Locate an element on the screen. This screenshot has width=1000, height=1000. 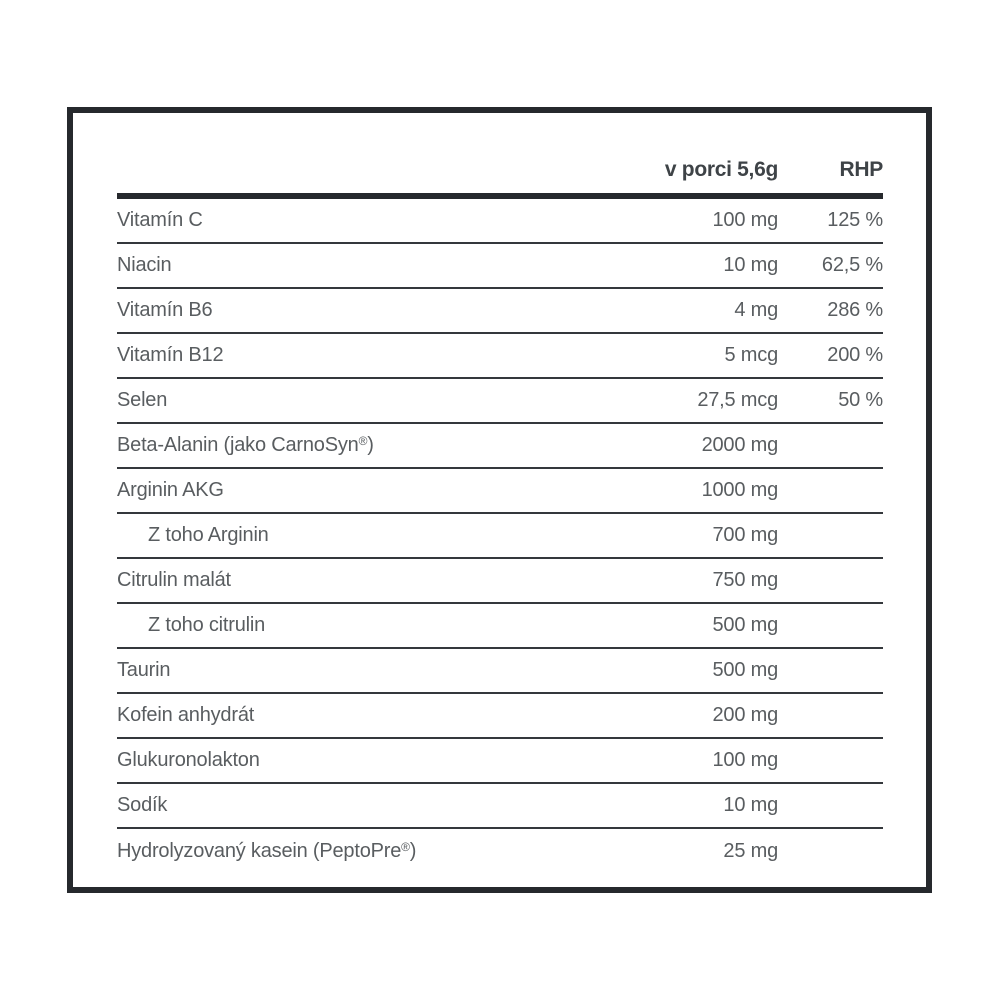
table-row: Z toho Arginin 700 mg is located at coordinates (500, 536).